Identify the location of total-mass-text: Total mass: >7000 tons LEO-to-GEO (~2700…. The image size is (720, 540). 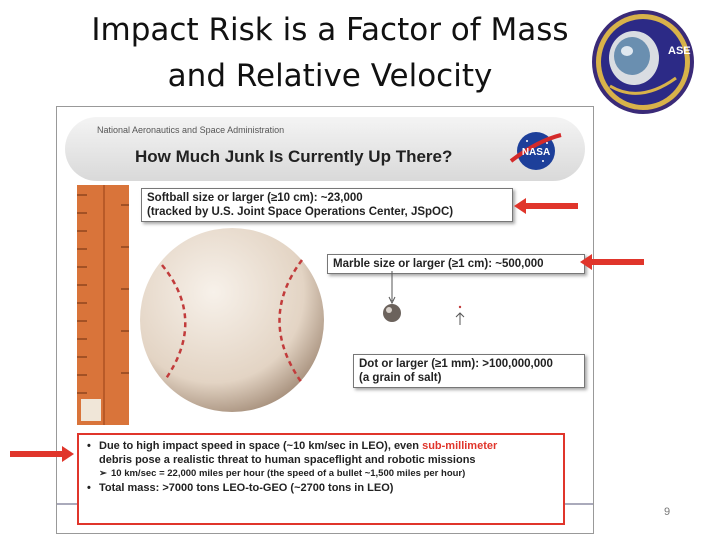
(246, 488).